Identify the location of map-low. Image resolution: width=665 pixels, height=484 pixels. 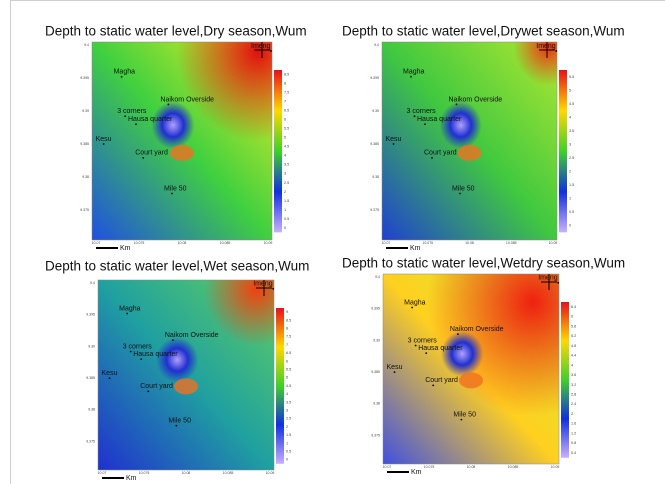
(469, 141).